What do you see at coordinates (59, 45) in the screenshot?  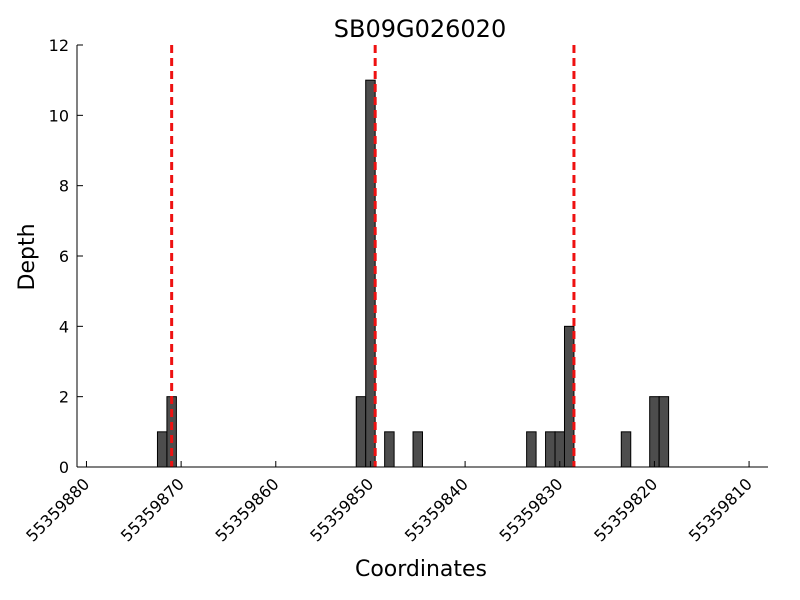 I see `y-tick-label-12: 12` at bounding box center [59, 45].